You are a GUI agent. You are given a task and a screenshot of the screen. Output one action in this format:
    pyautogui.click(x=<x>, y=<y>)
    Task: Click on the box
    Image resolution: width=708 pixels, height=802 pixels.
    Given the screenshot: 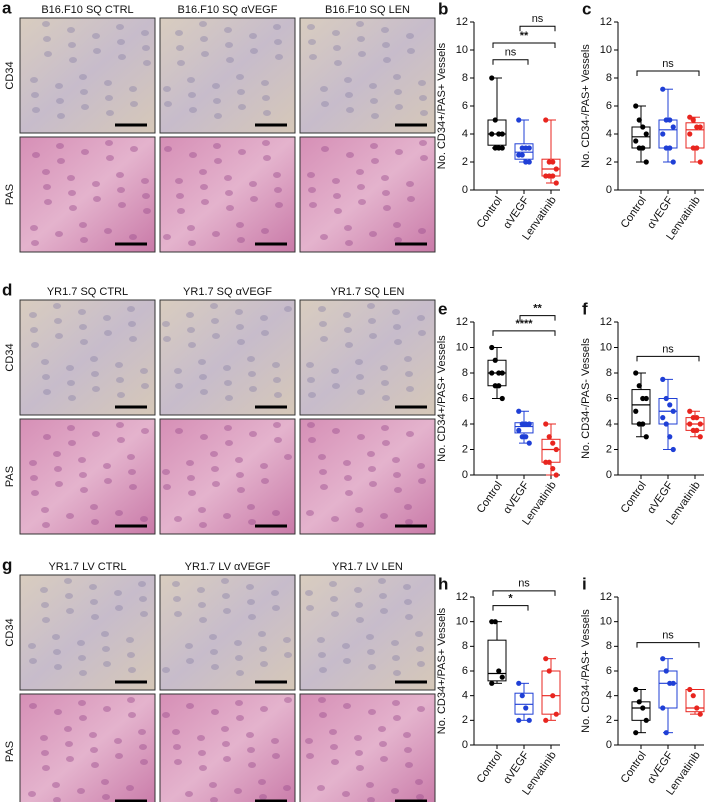 What is the action you would take?
    pyautogui.click(x=668, y=689)
    